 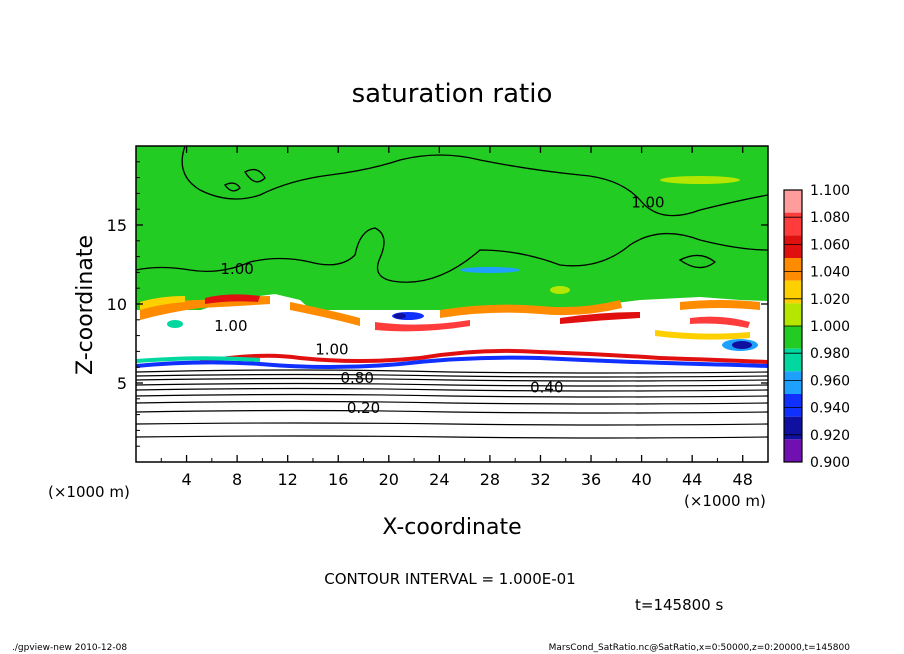 What do you see at coordinates (89, 492) in the screenshot?
I see `y-unit-label: (×1000 m)` at bounding box center [89, 492].